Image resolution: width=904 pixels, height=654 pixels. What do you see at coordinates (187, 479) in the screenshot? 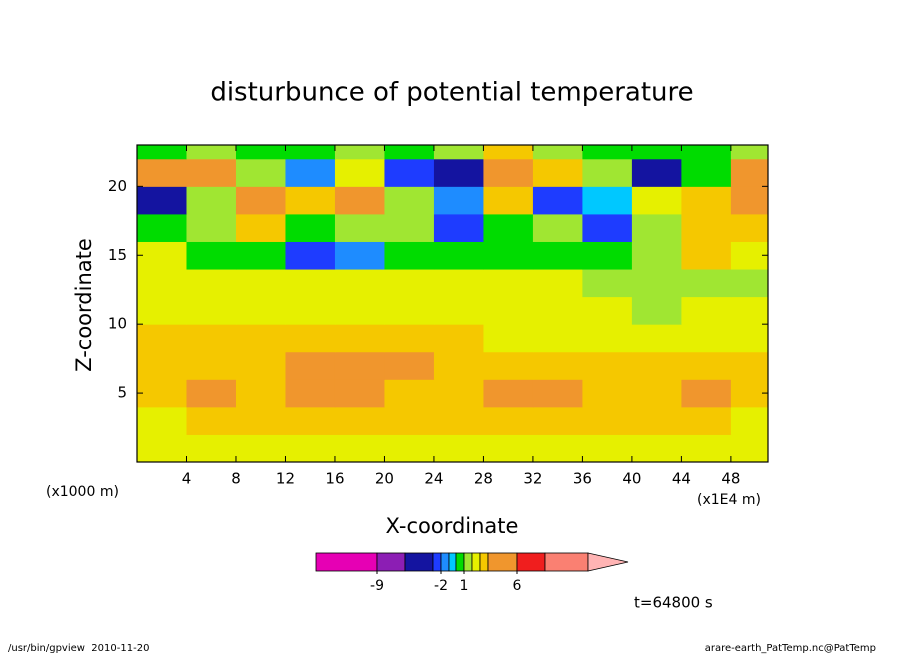
I see `x-tick-label: 4` at bounding box center [187, 479].